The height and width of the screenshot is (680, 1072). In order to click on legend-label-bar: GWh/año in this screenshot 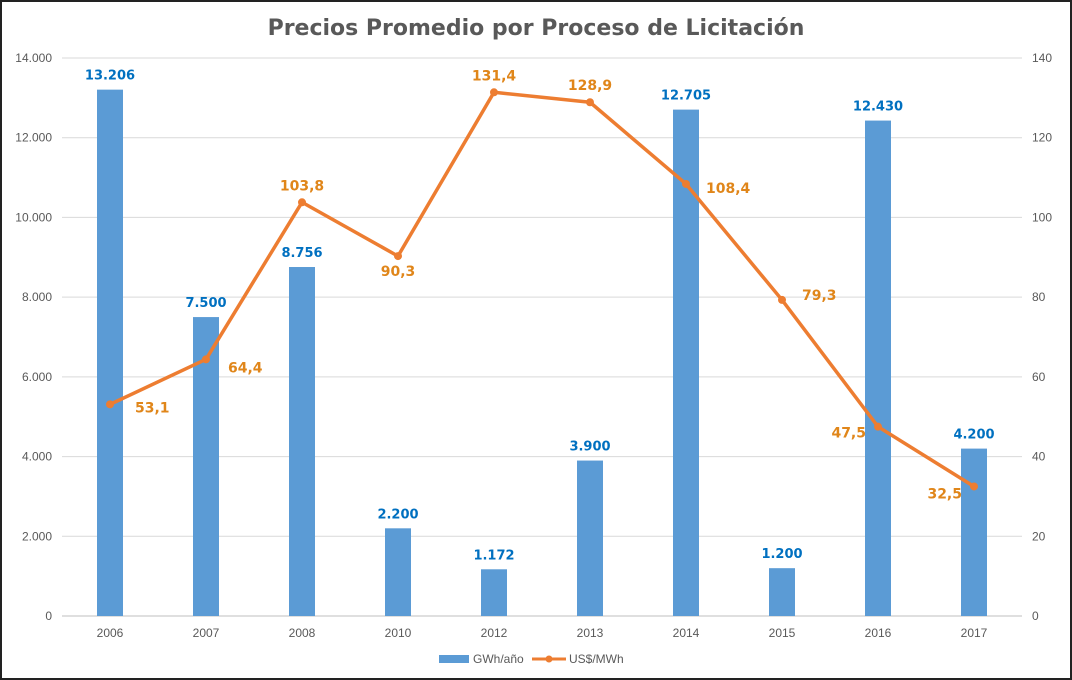, I will do `click(498, 659)`.